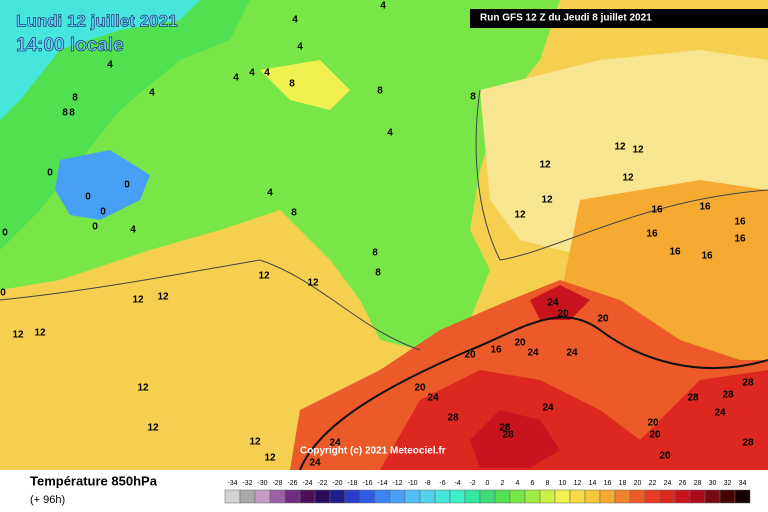  Describe the element at coordinates (593, 483) in the screenshot. I see `scale-tick-label: 14` at that location.